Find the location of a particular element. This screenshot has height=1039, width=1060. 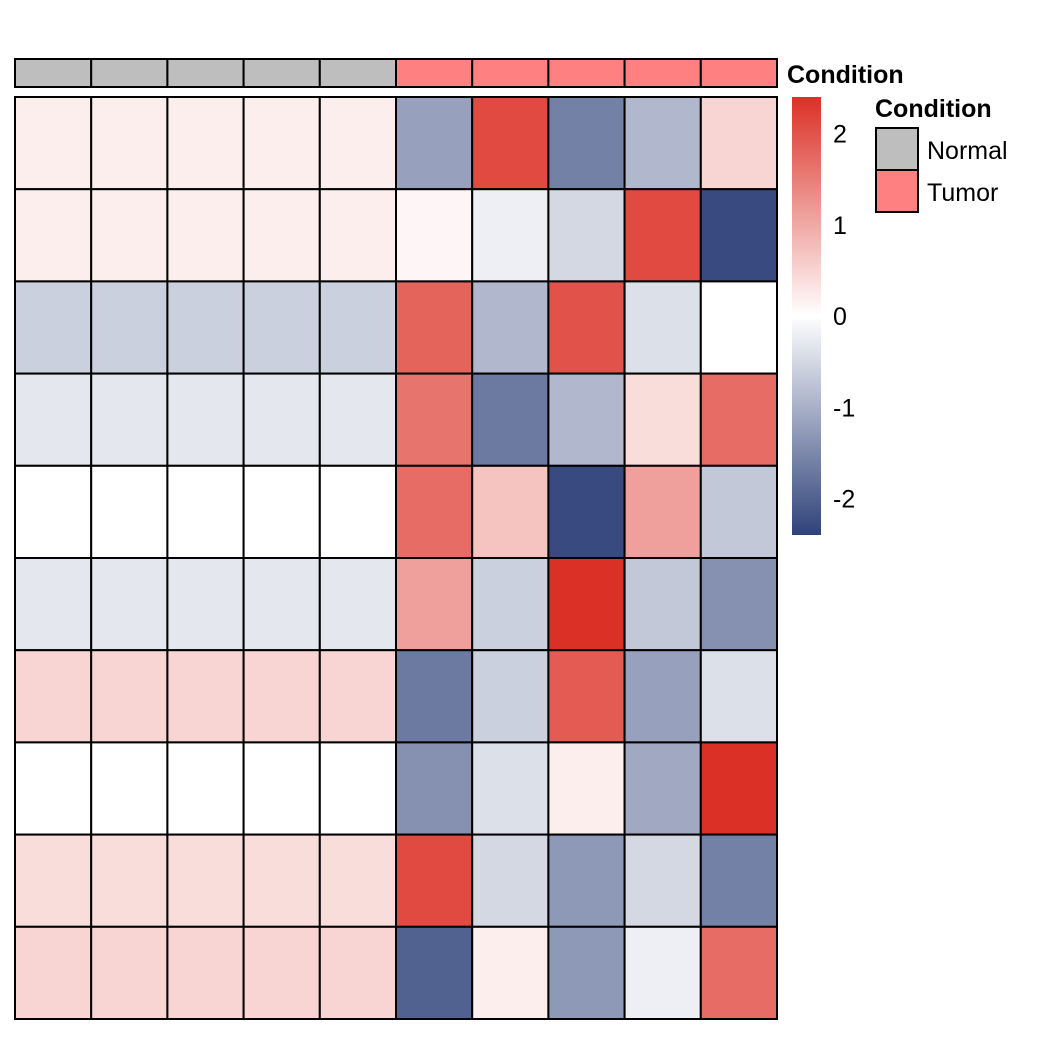

color-scale-tick-label: 1 is located at coordinates (840, 226).